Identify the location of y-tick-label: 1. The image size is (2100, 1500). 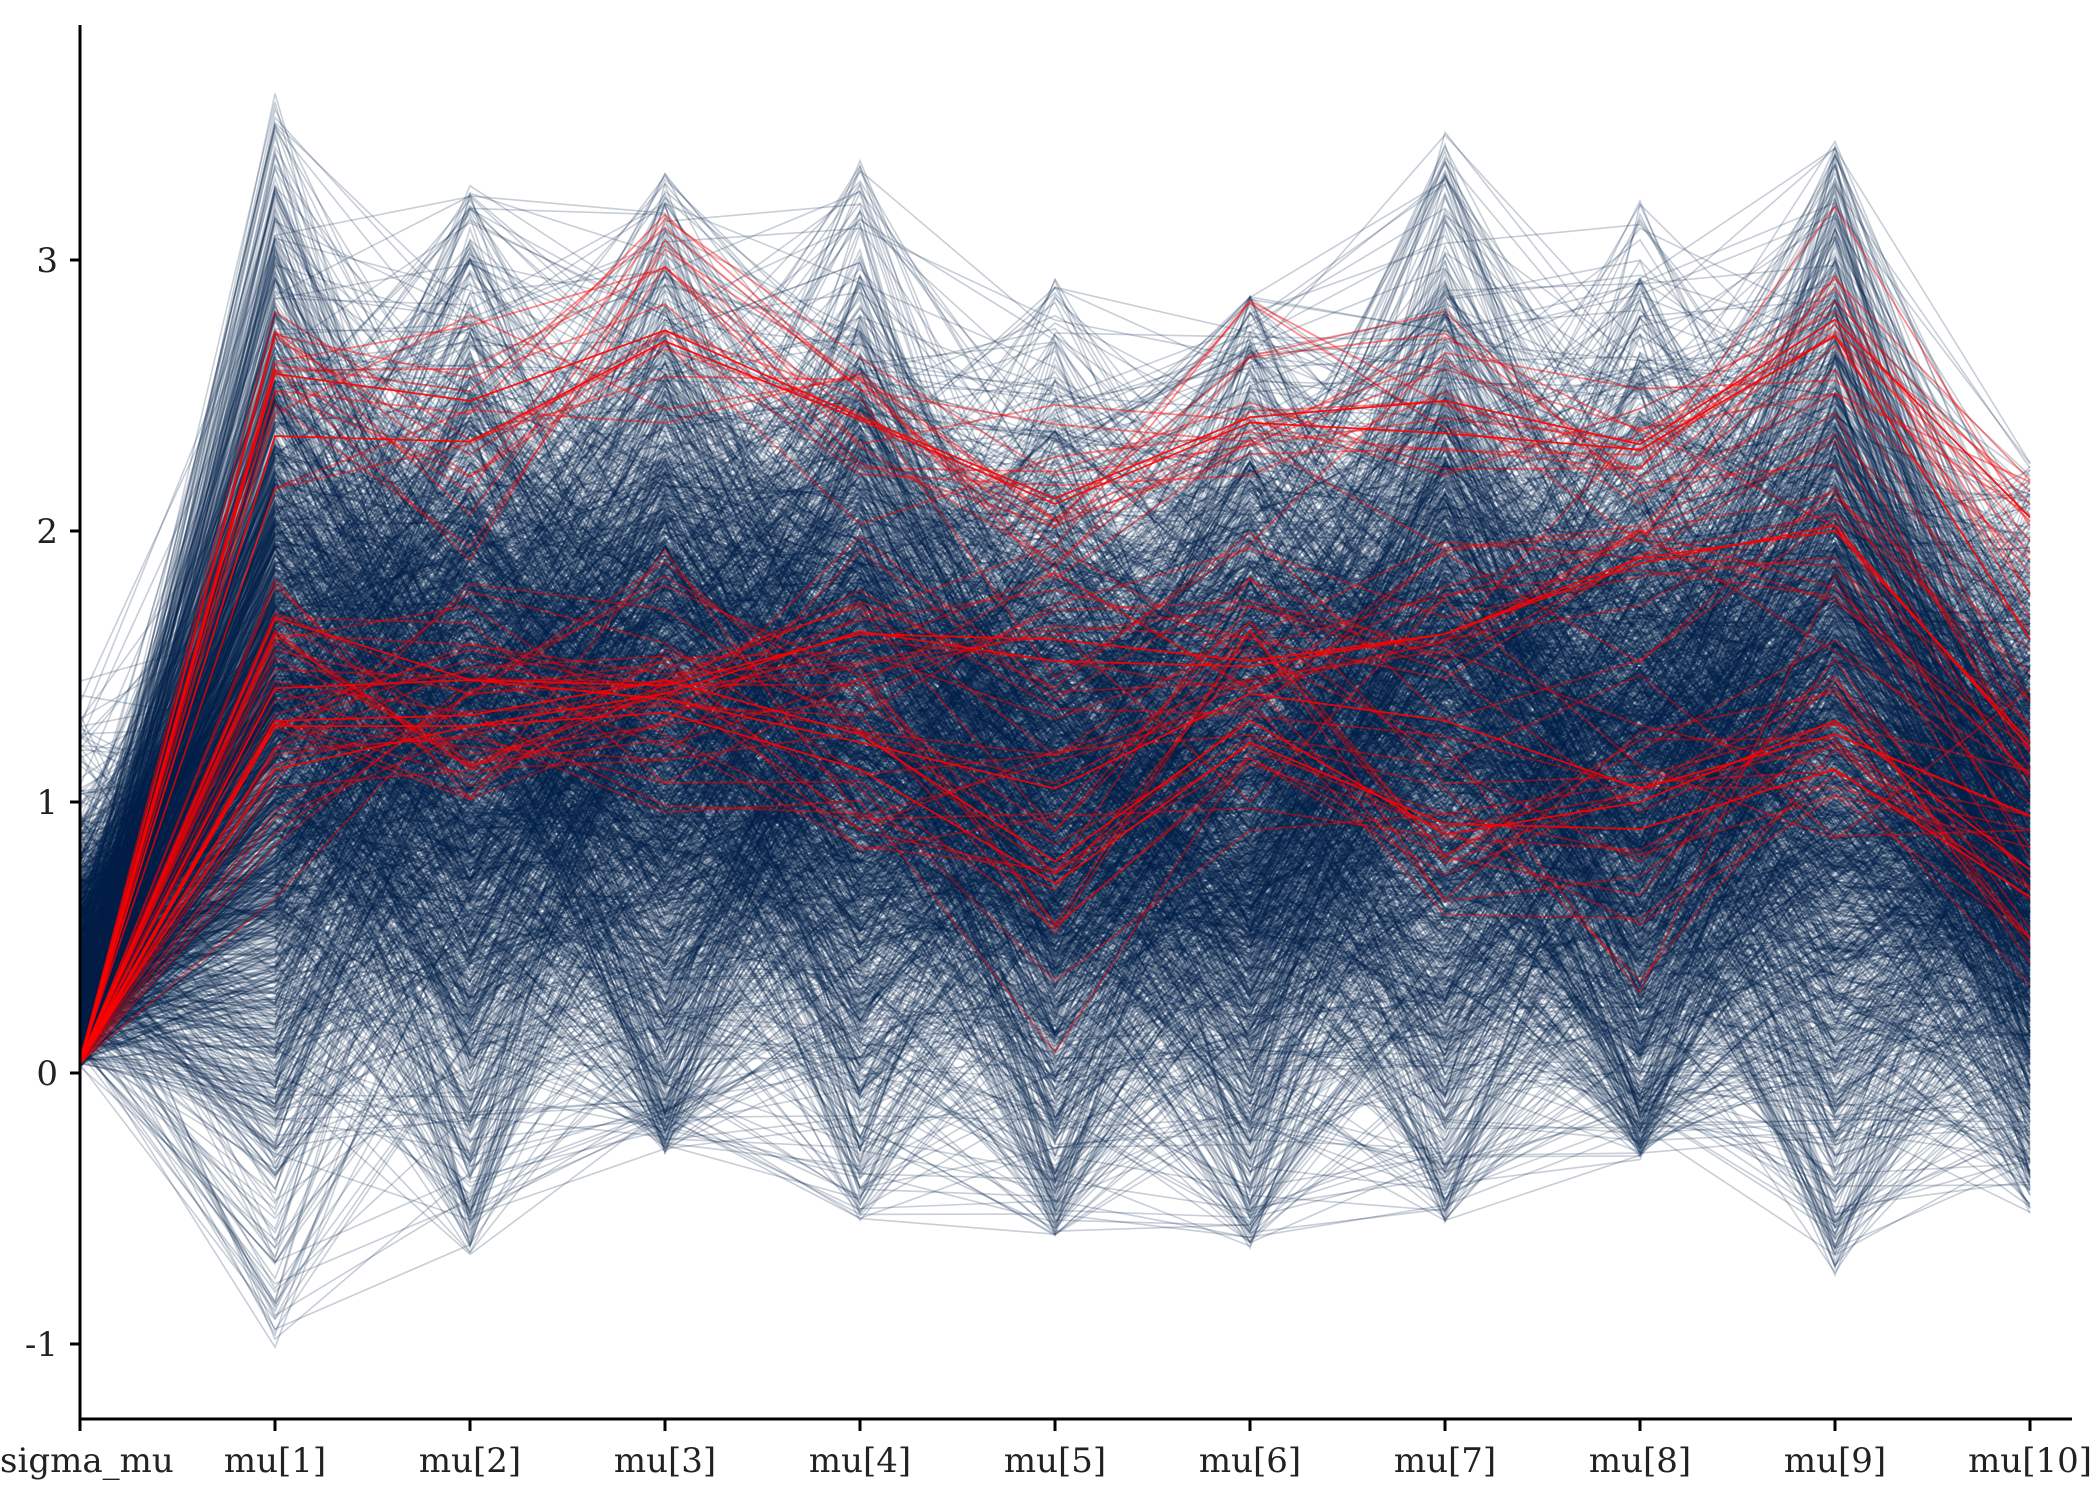
(47, 803).